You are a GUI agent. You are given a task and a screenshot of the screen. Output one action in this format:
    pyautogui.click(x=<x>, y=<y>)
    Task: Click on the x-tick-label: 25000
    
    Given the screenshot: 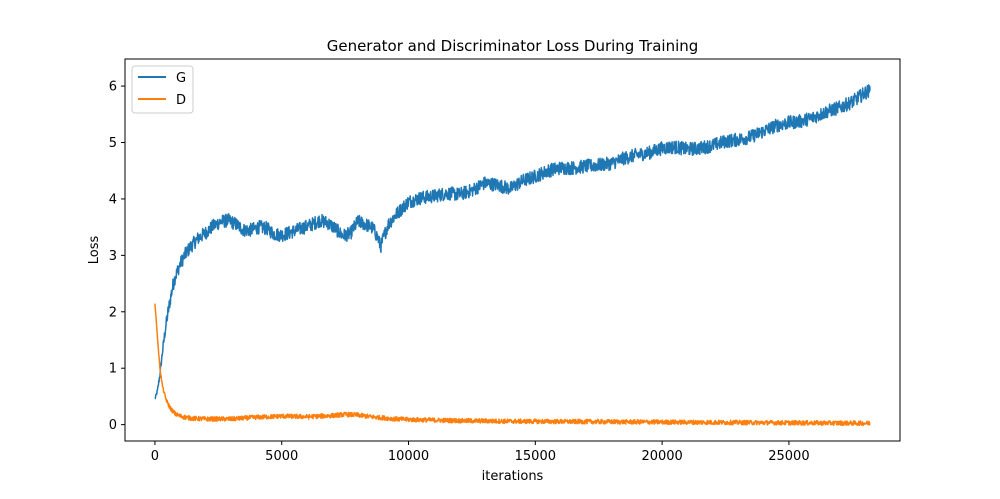 What is the action you would take?
    pyautogui.click(x=788, y=456)
    